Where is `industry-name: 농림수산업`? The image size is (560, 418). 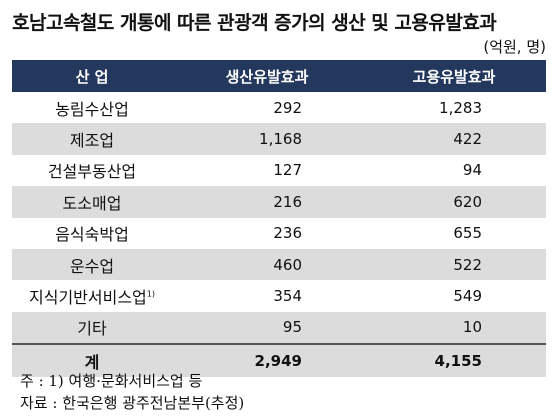 industry-name: 농림수산업 is located at coordinates (92, 108).